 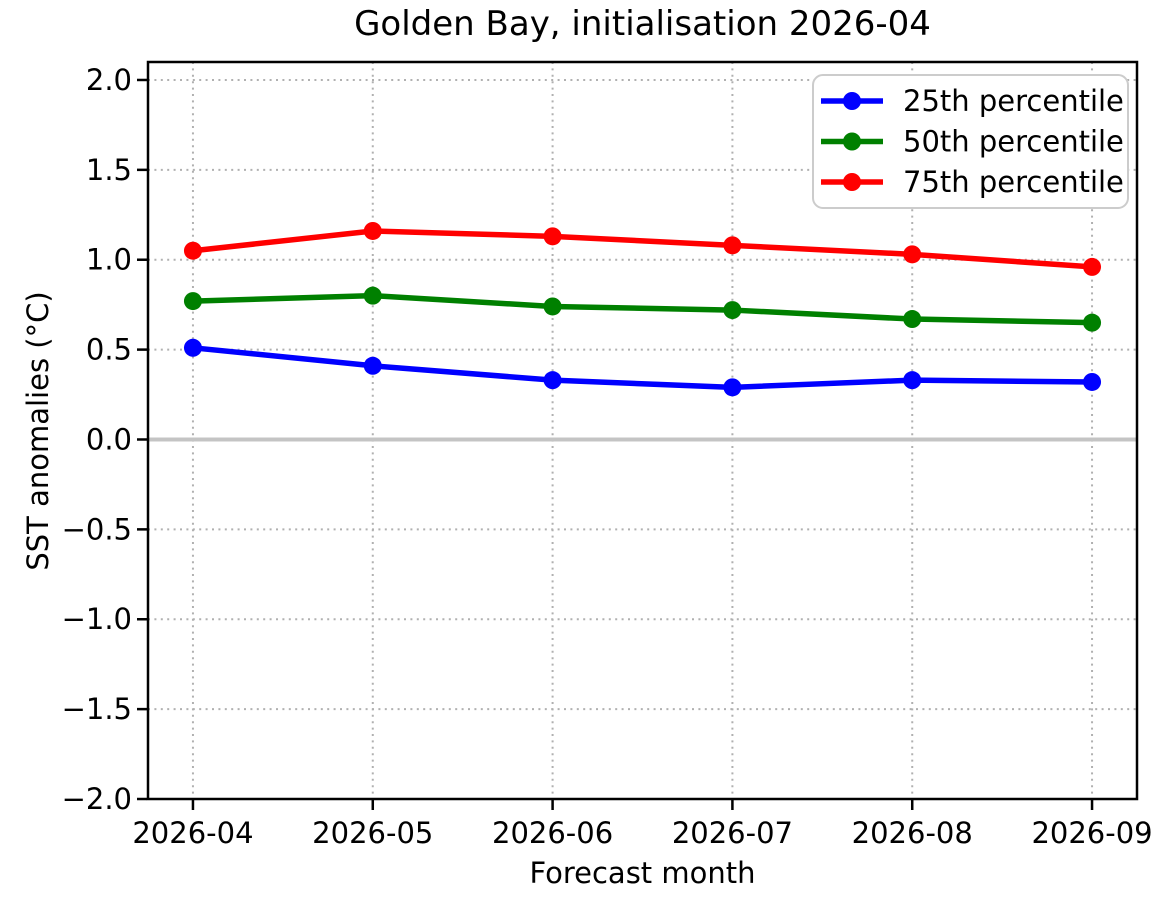 I want to click on x-tick-label: 2026-07, so click(x=732, y=833).